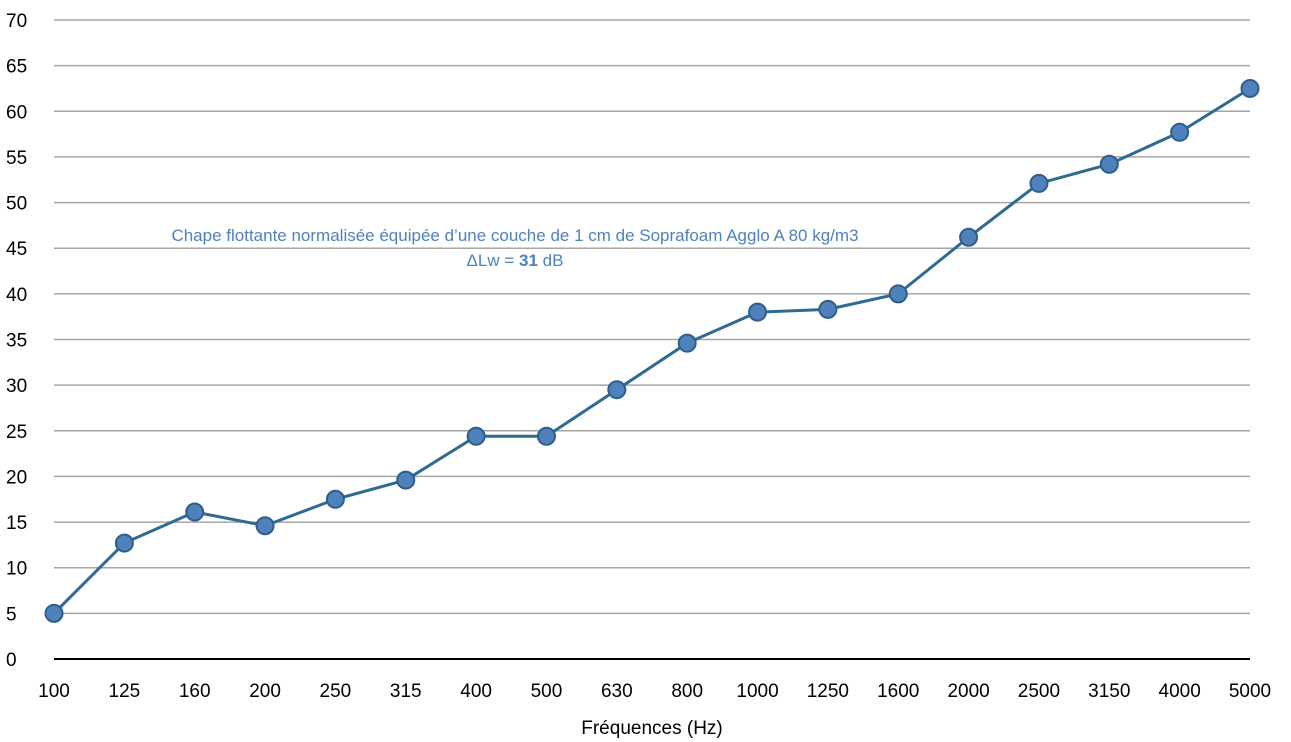 The image size is (1291, 742). Describe the element at coordinates (1180, 691) in the screenshot. I see `x-tick-label: 4000` at that location.